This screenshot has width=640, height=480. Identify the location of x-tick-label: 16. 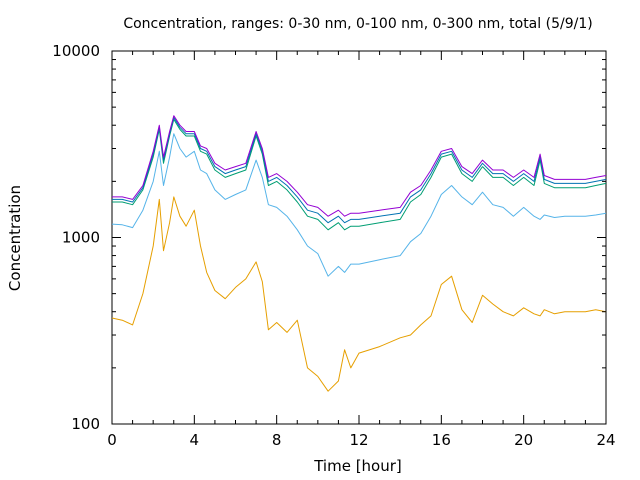
(441, 440).